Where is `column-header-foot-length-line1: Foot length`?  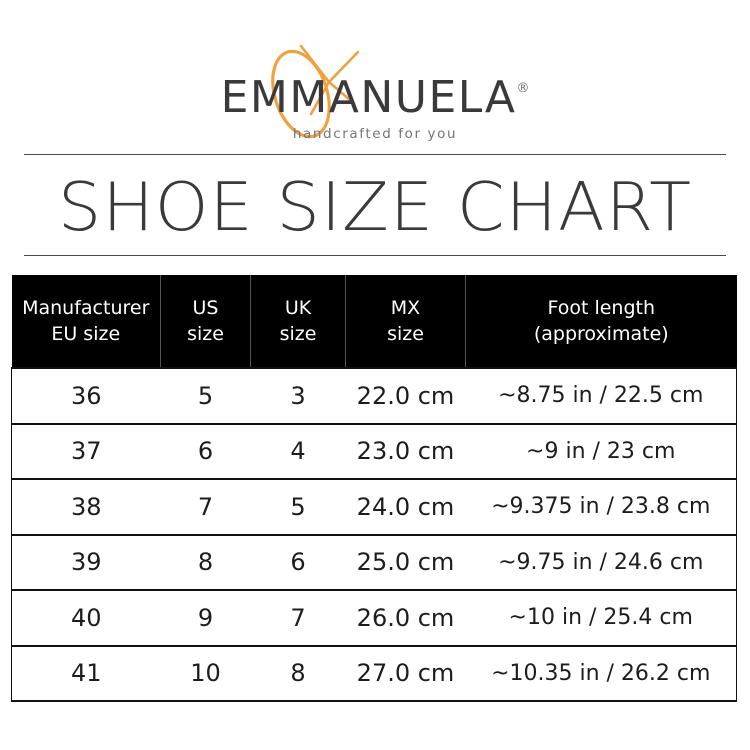
column-header-foot-length-line1: Foot length is located at coordinates (601, 308).